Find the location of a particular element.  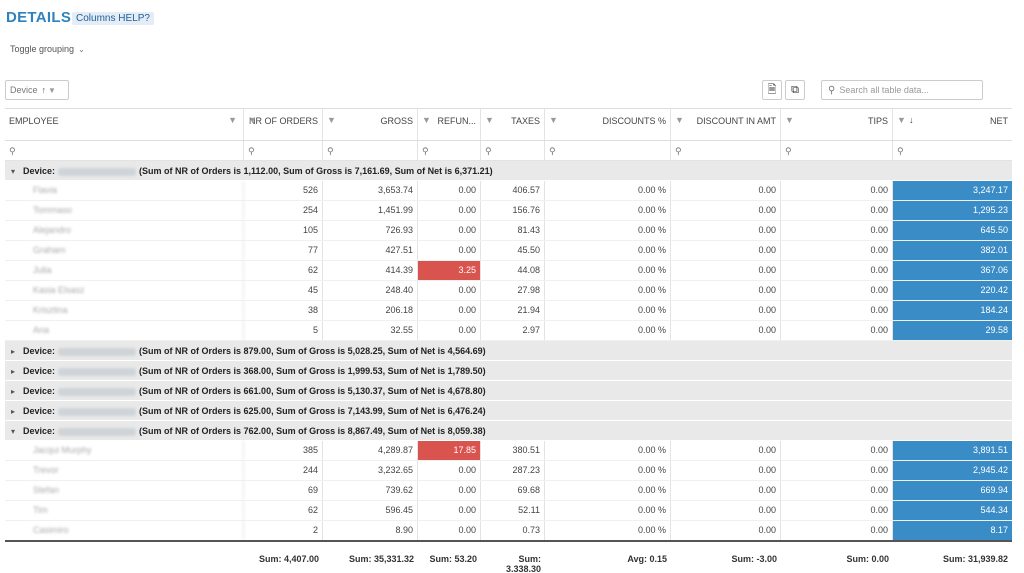

sort-ascending-icon: ↑ is located at coordinates (44, 90).